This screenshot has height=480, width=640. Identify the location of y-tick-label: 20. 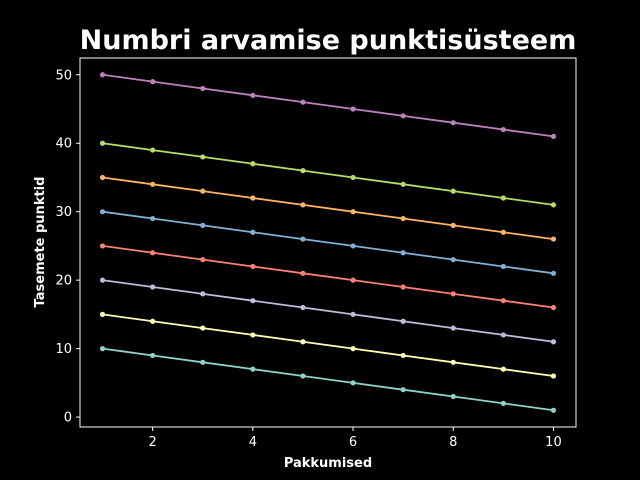
(63, 281).